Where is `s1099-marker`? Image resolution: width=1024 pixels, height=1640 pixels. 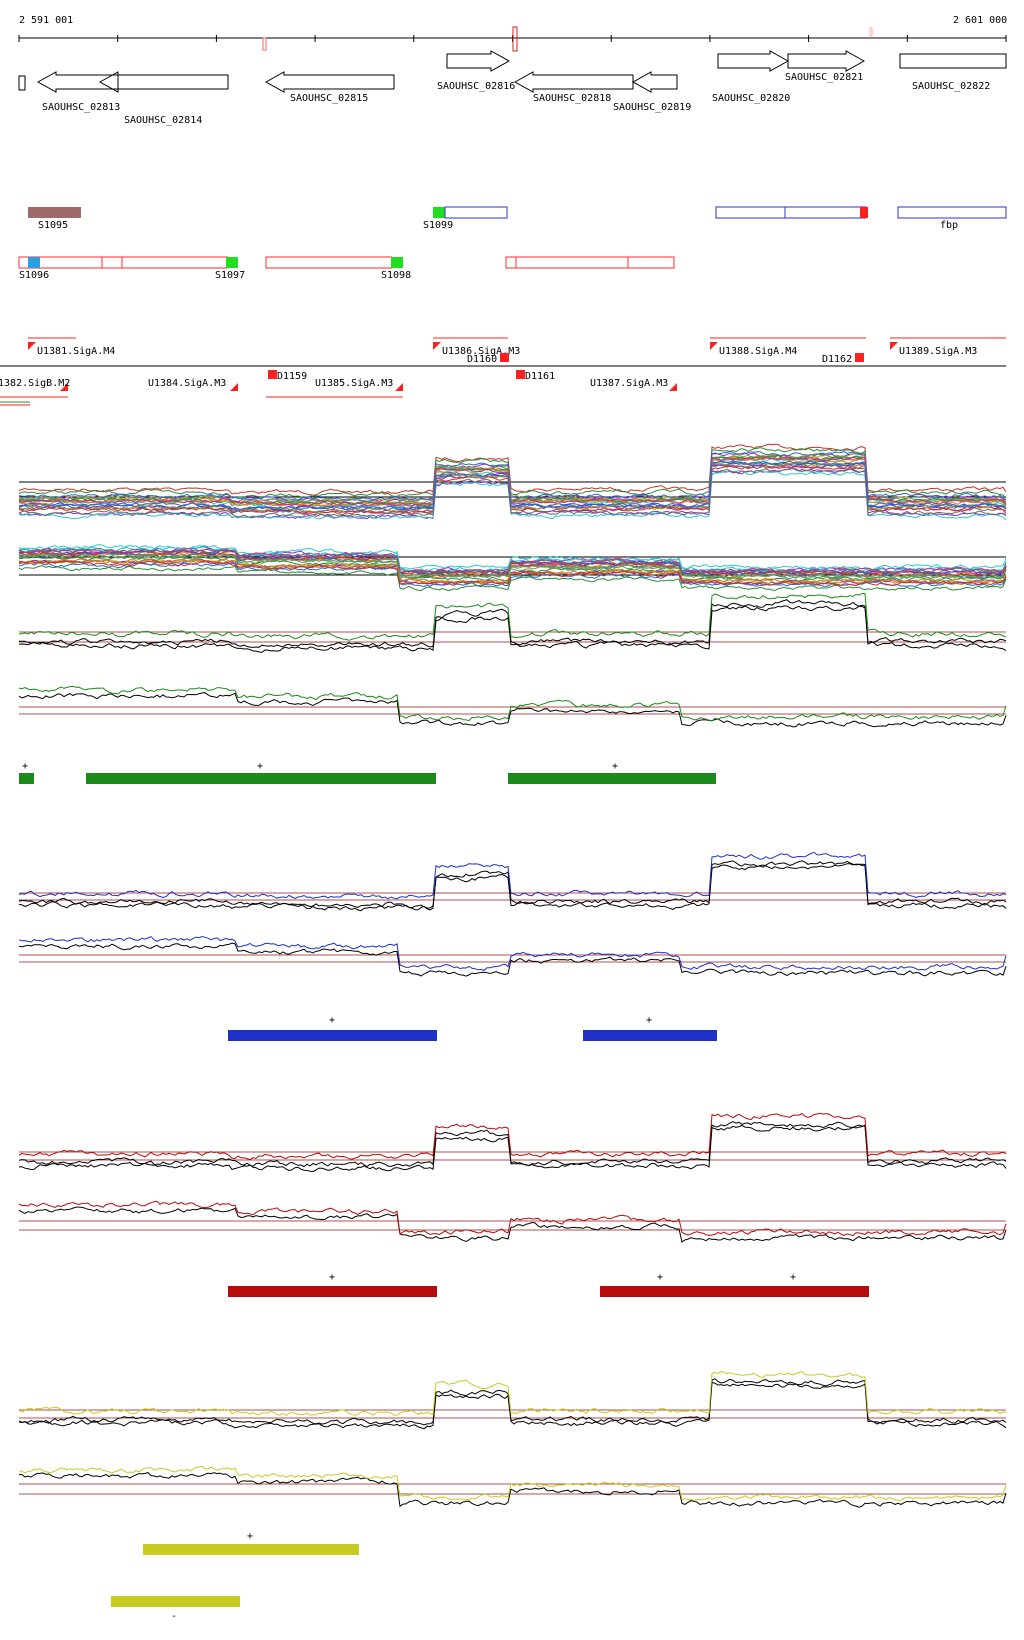 s1099-marker is located at coordinates (439, 212).